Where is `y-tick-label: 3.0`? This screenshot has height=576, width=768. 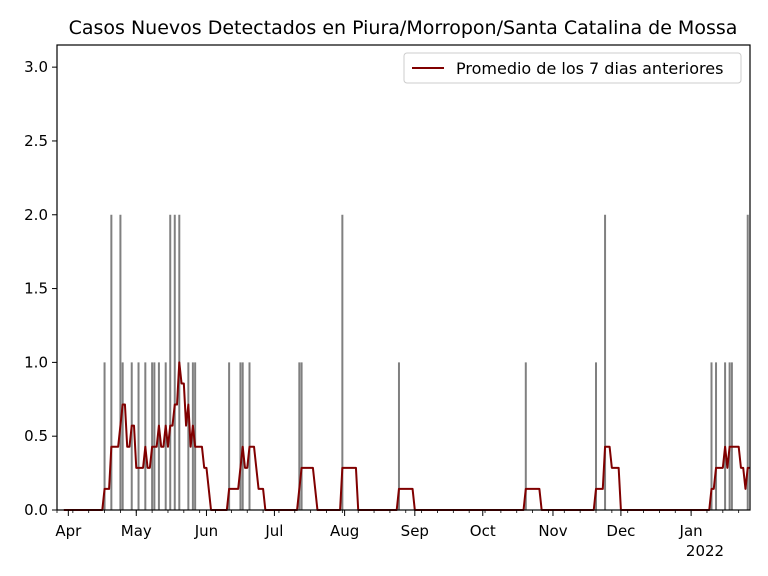
y-tick-label: 3.0 is located at coordinates (36, 67).